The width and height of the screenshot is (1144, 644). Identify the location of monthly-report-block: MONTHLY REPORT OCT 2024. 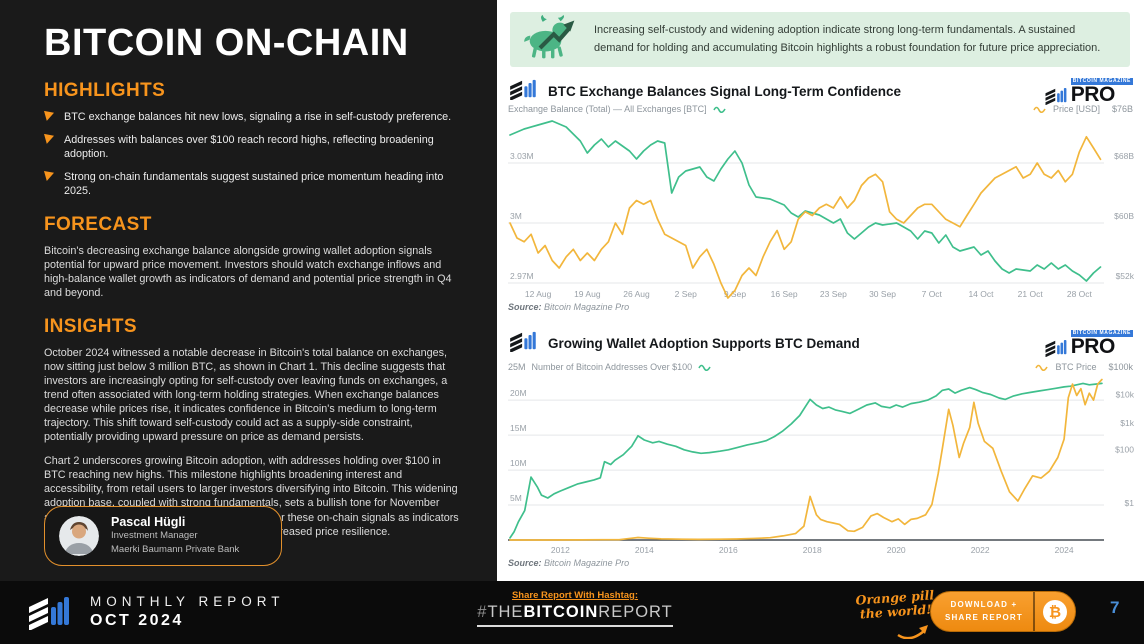
(187, 612).